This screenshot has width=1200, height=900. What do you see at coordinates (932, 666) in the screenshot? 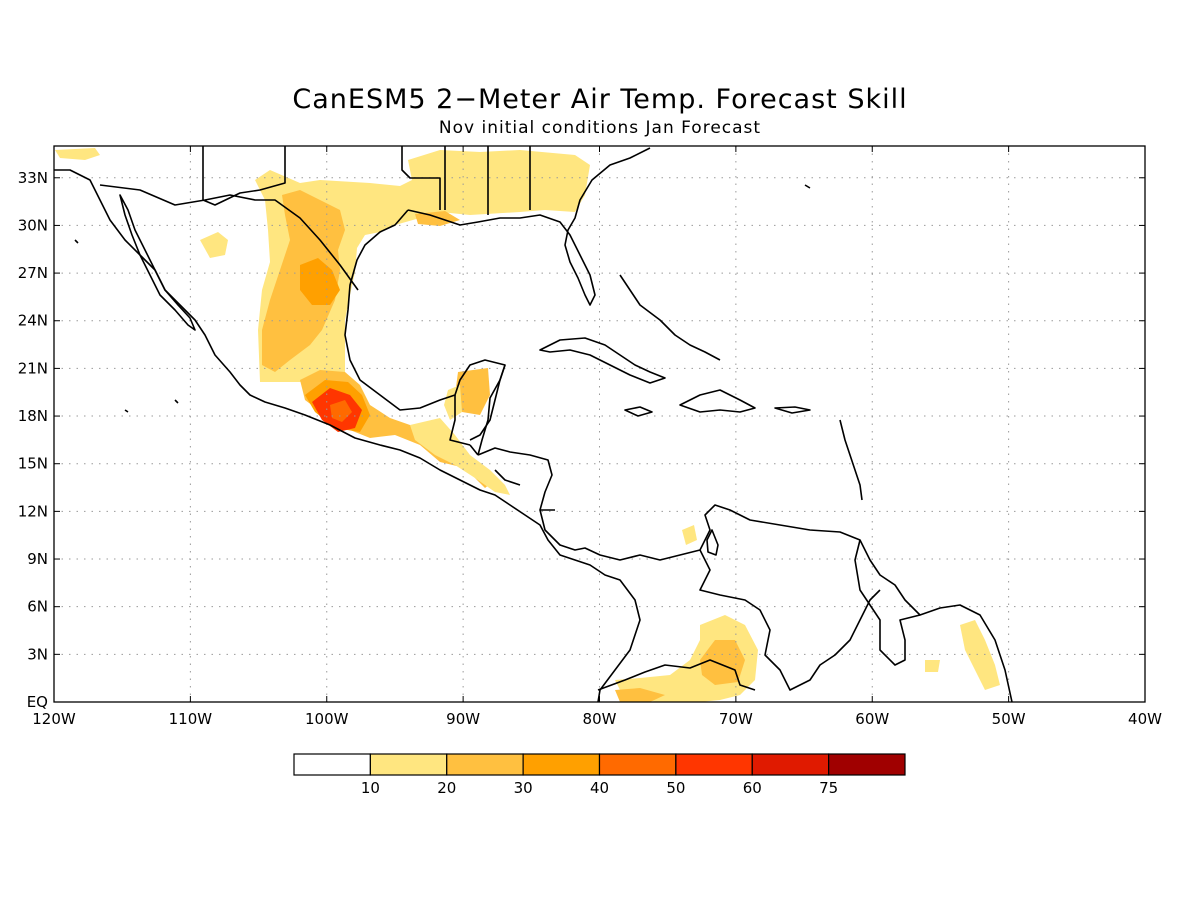
I see `skill-region-guiana-small` at bounding box center [932, 666].